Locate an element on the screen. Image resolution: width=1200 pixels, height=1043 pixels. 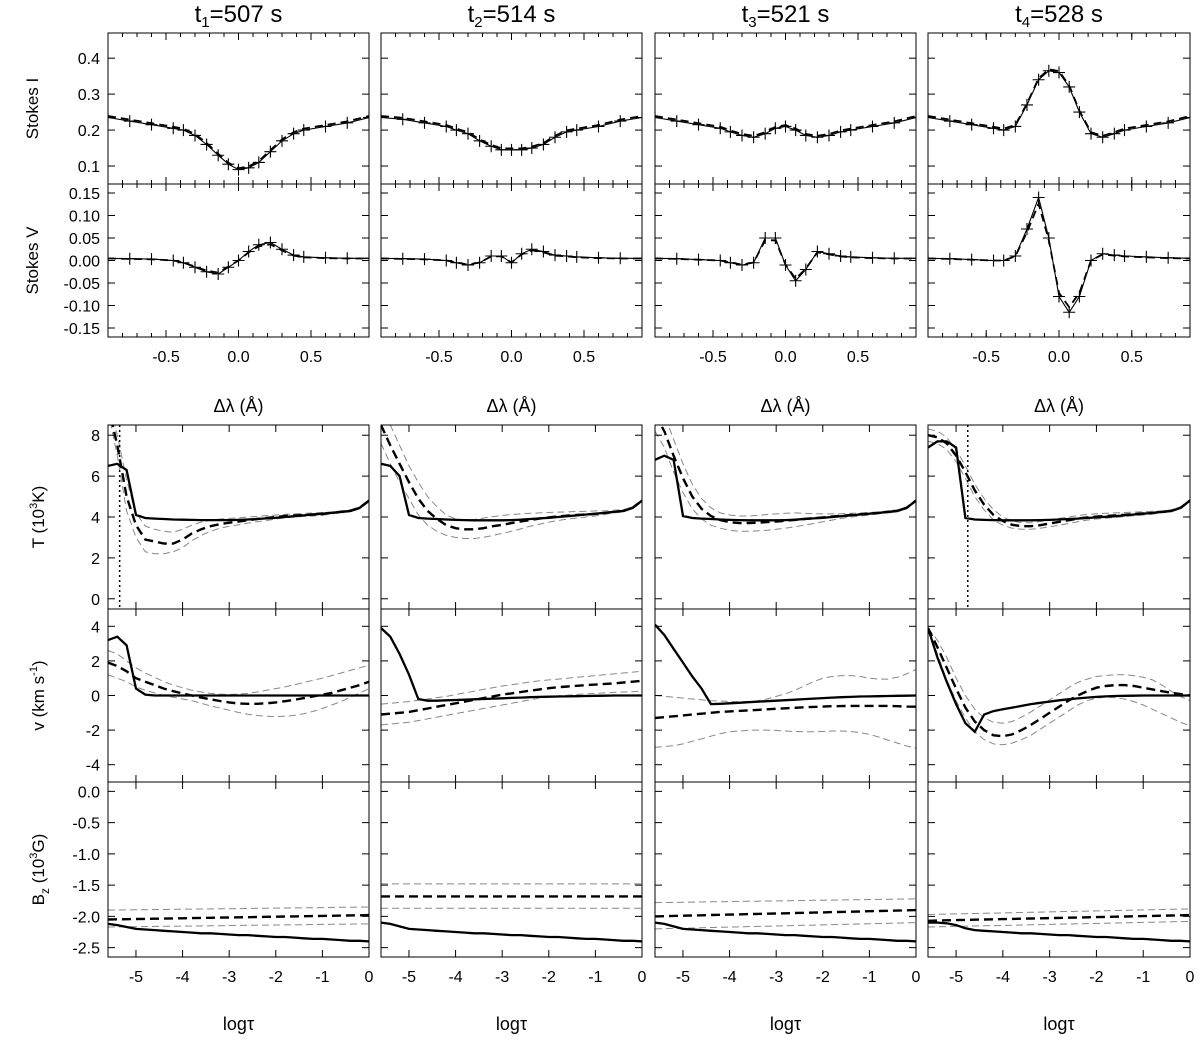
ylabel-I: Stokes I is located at coordinates (32, 108).